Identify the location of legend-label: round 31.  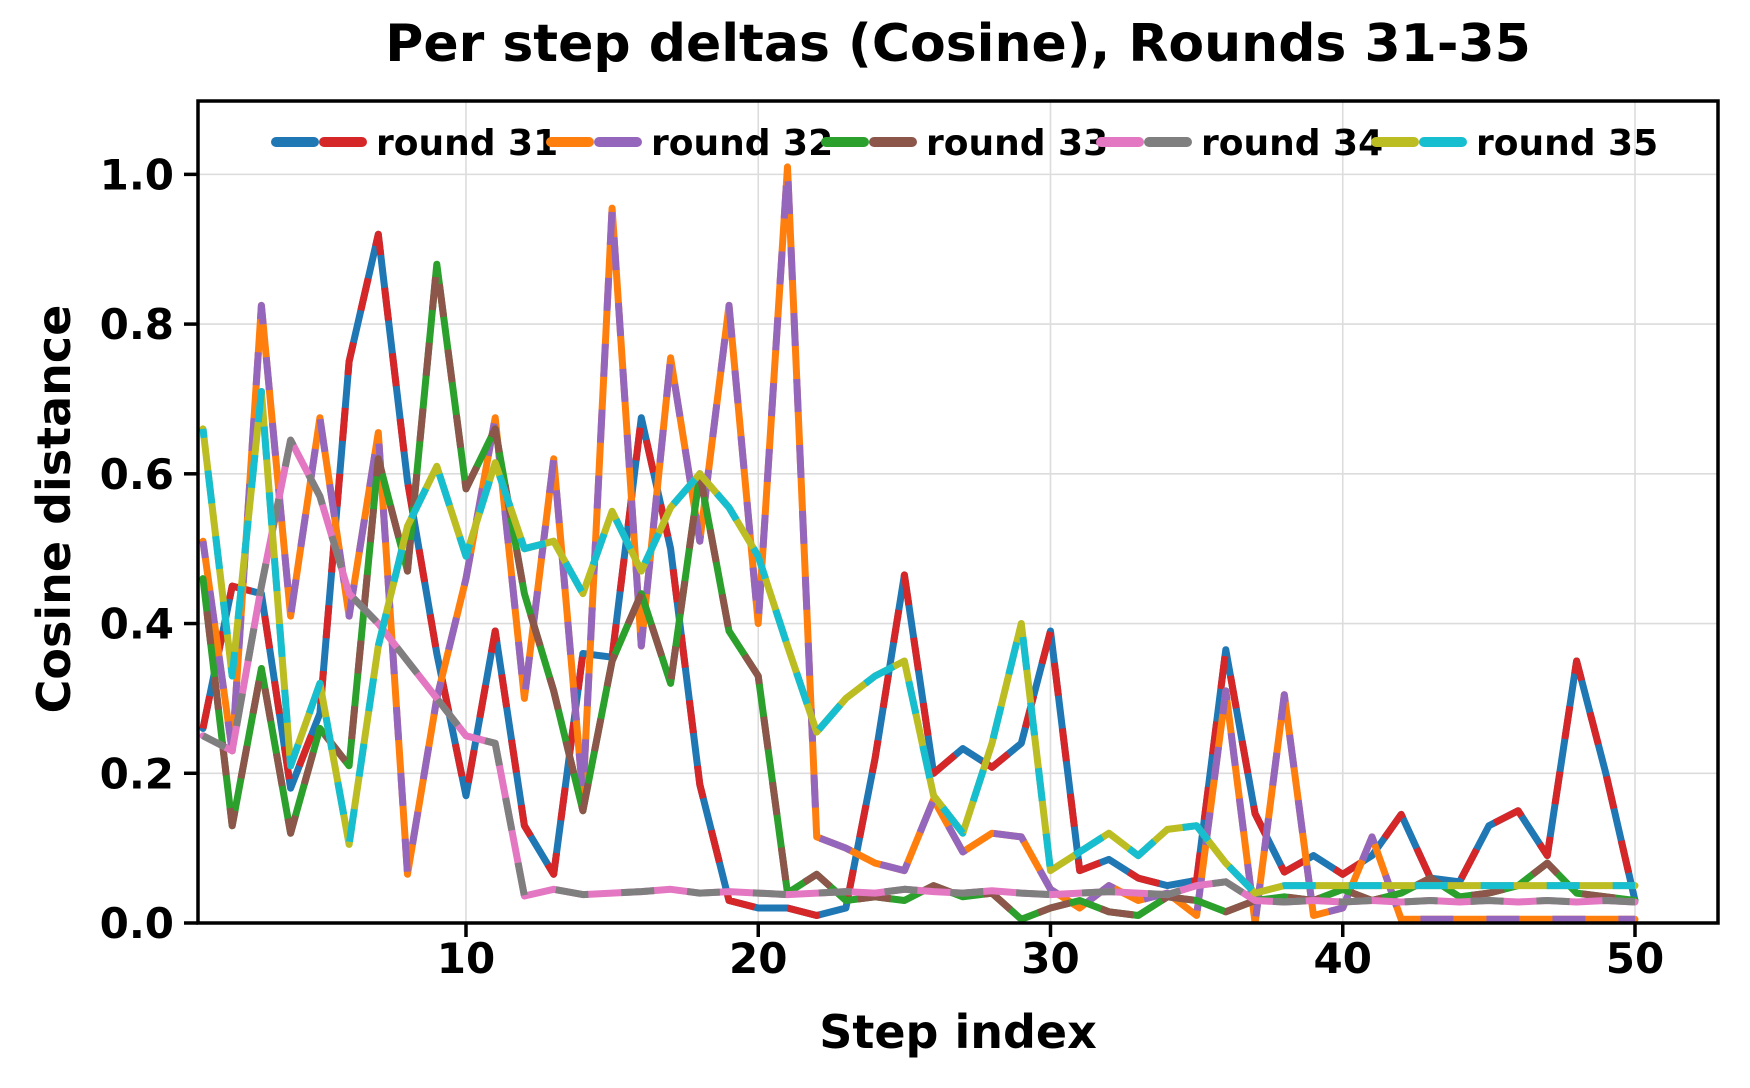
(467, 143).